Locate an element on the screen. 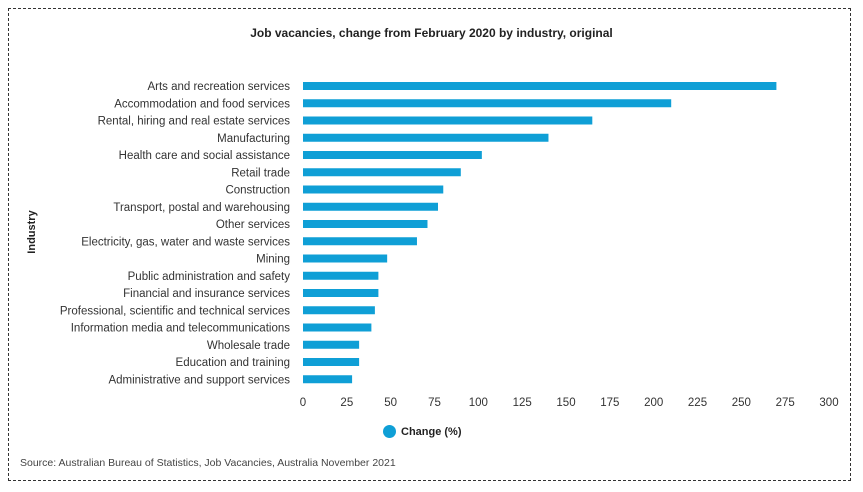 This screenshot has height=492, width=863. category-label: Public administration and safety is located at coordinates (209, 277).